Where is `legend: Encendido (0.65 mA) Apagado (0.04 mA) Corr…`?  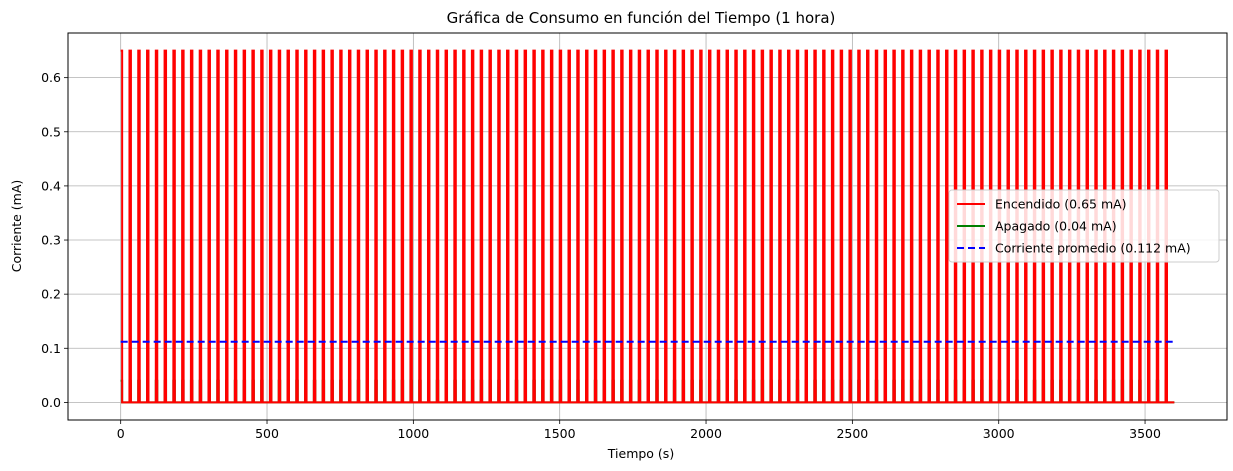 legend: Encendido (0.65 mA) Apagado (0.04 mA) Corr… is located at coordinates (1084, 226).